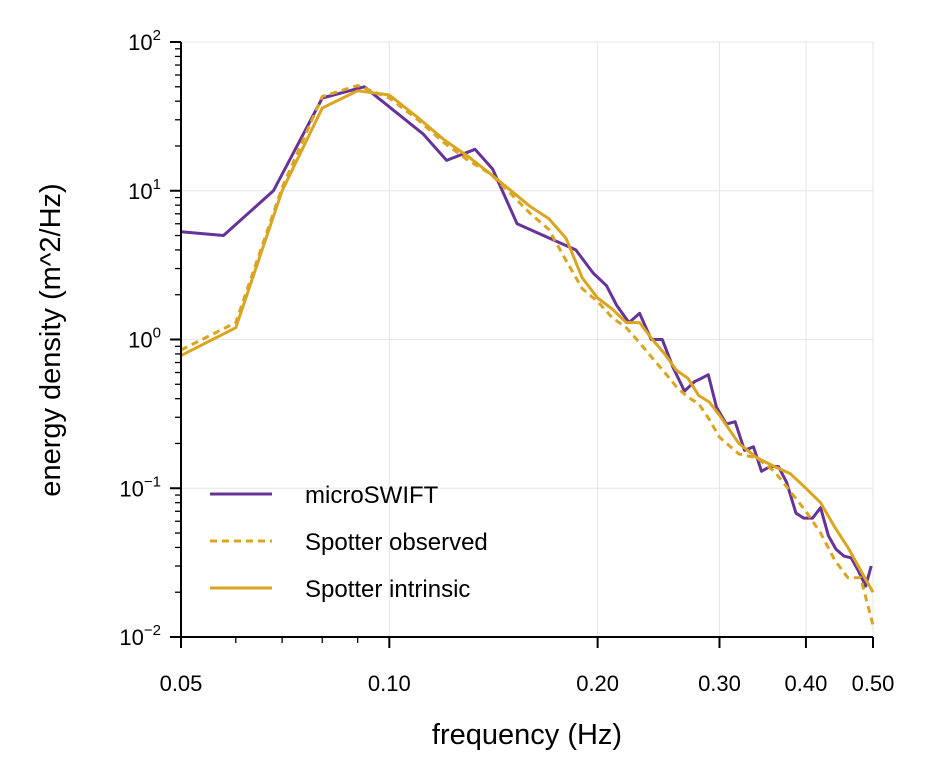 This screenshot has height=784, width=934. Describe the element at coordinates (140, 636) in the screenshot. I see `y-tick-label: 10⁻²` at that location.